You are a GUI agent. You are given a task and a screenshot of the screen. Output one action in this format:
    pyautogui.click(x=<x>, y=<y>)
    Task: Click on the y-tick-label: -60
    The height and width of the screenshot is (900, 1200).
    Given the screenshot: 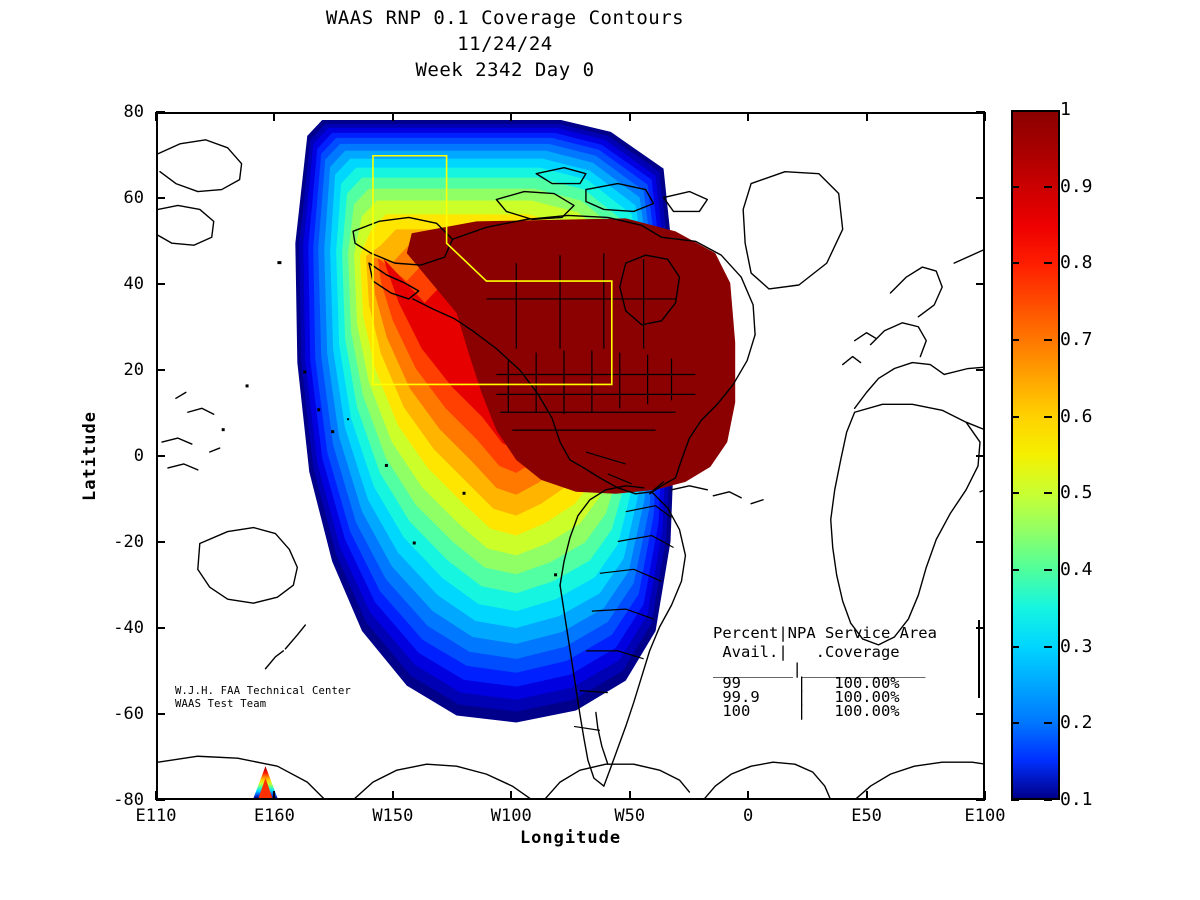 What is the action you would take?
    pyautogui.click(x=128, y=714)
    